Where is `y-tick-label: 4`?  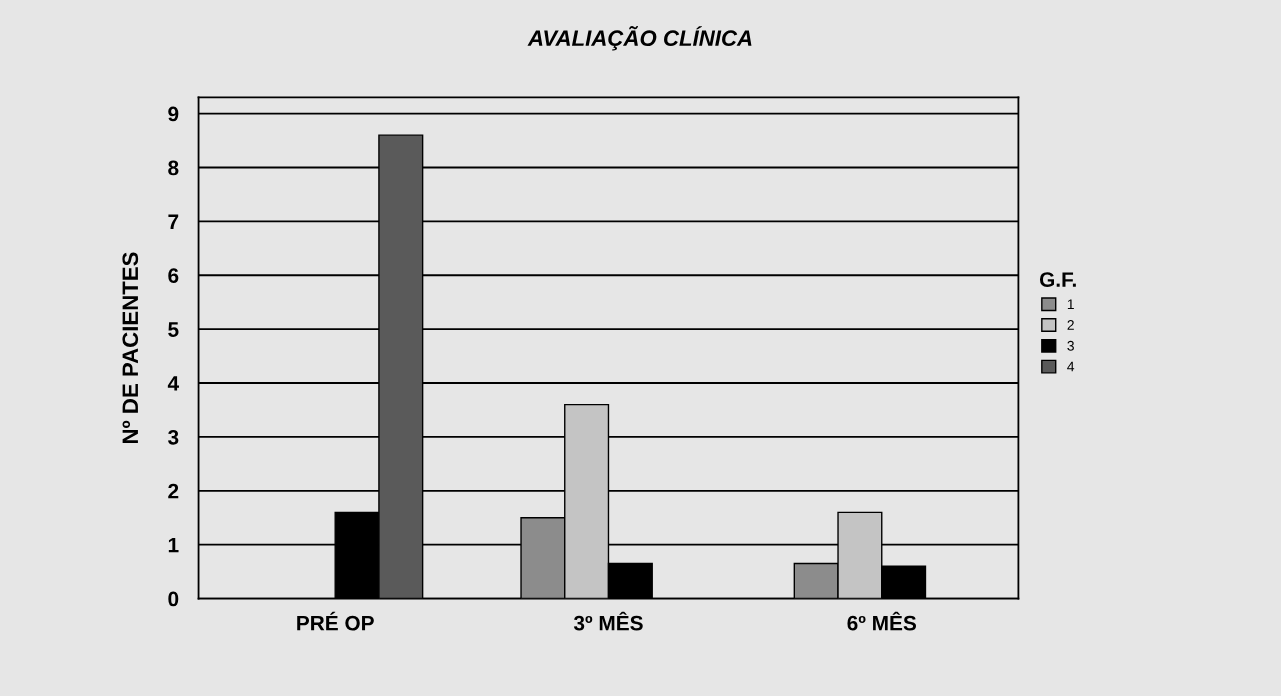 y-tick-label: 4 is located at coordinates (173, 383).